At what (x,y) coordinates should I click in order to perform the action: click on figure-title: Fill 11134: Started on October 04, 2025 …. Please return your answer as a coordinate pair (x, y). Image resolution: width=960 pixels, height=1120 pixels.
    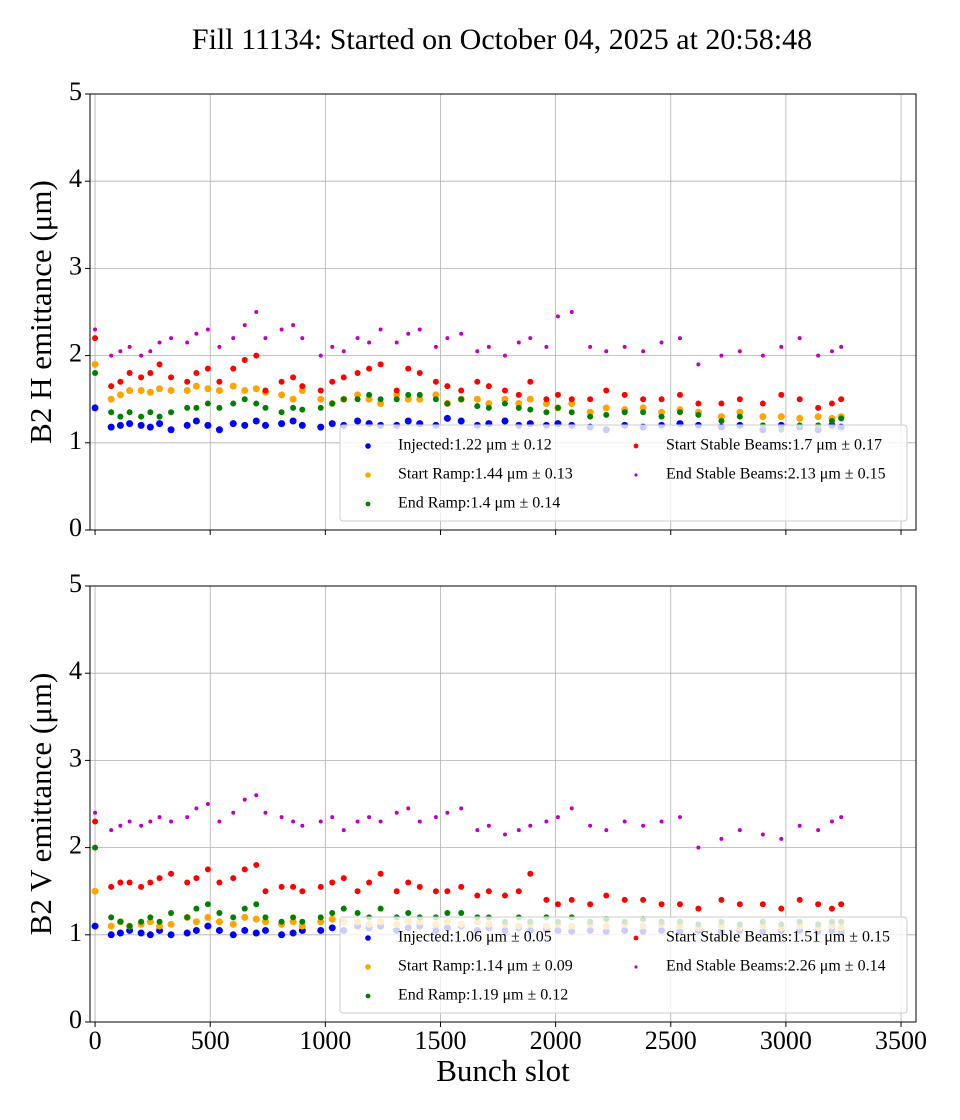
    Looking at the image, I should click on (502, 39).